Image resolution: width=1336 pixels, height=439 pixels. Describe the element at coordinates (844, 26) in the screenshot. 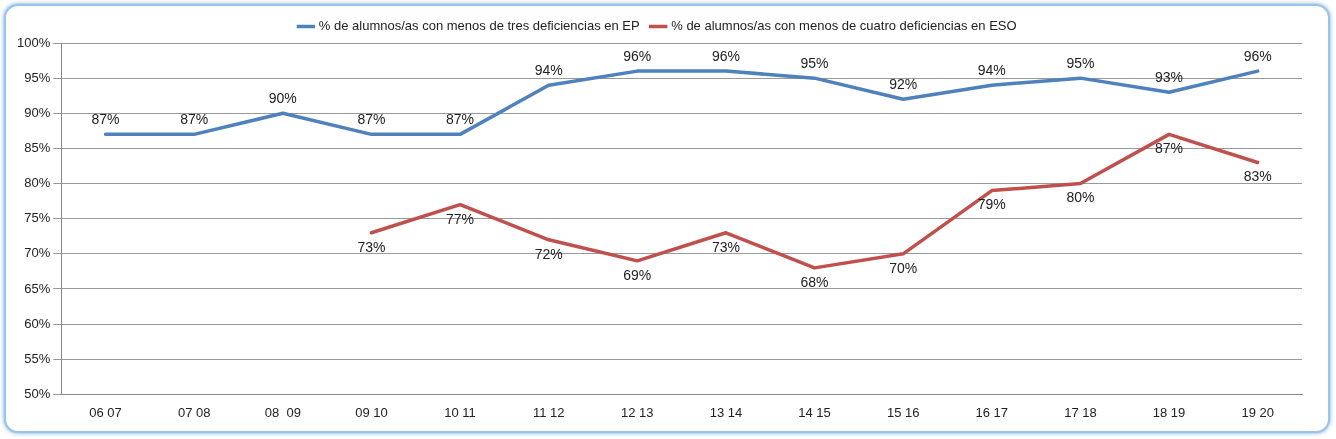

I see `legend-label: % de alumnos/as con menos de cuatro deficiencias en ESO` at that location.